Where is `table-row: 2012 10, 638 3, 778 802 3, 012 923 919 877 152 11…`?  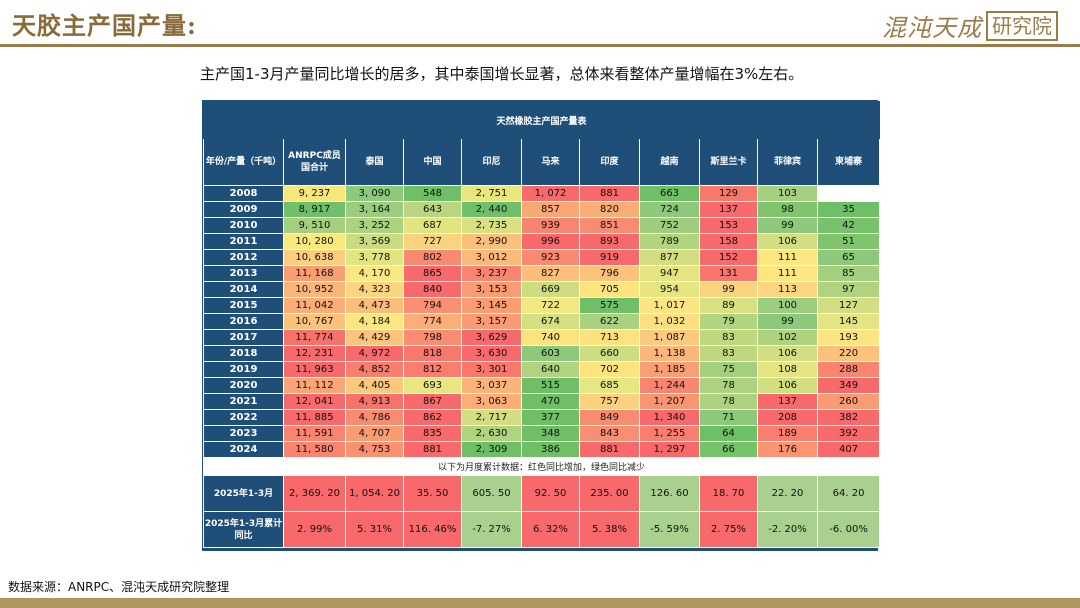
table-row: 2012 10, 638 3, 778 802 3, 012 923 919 877 152 11… is located at coordinates (542, 257).